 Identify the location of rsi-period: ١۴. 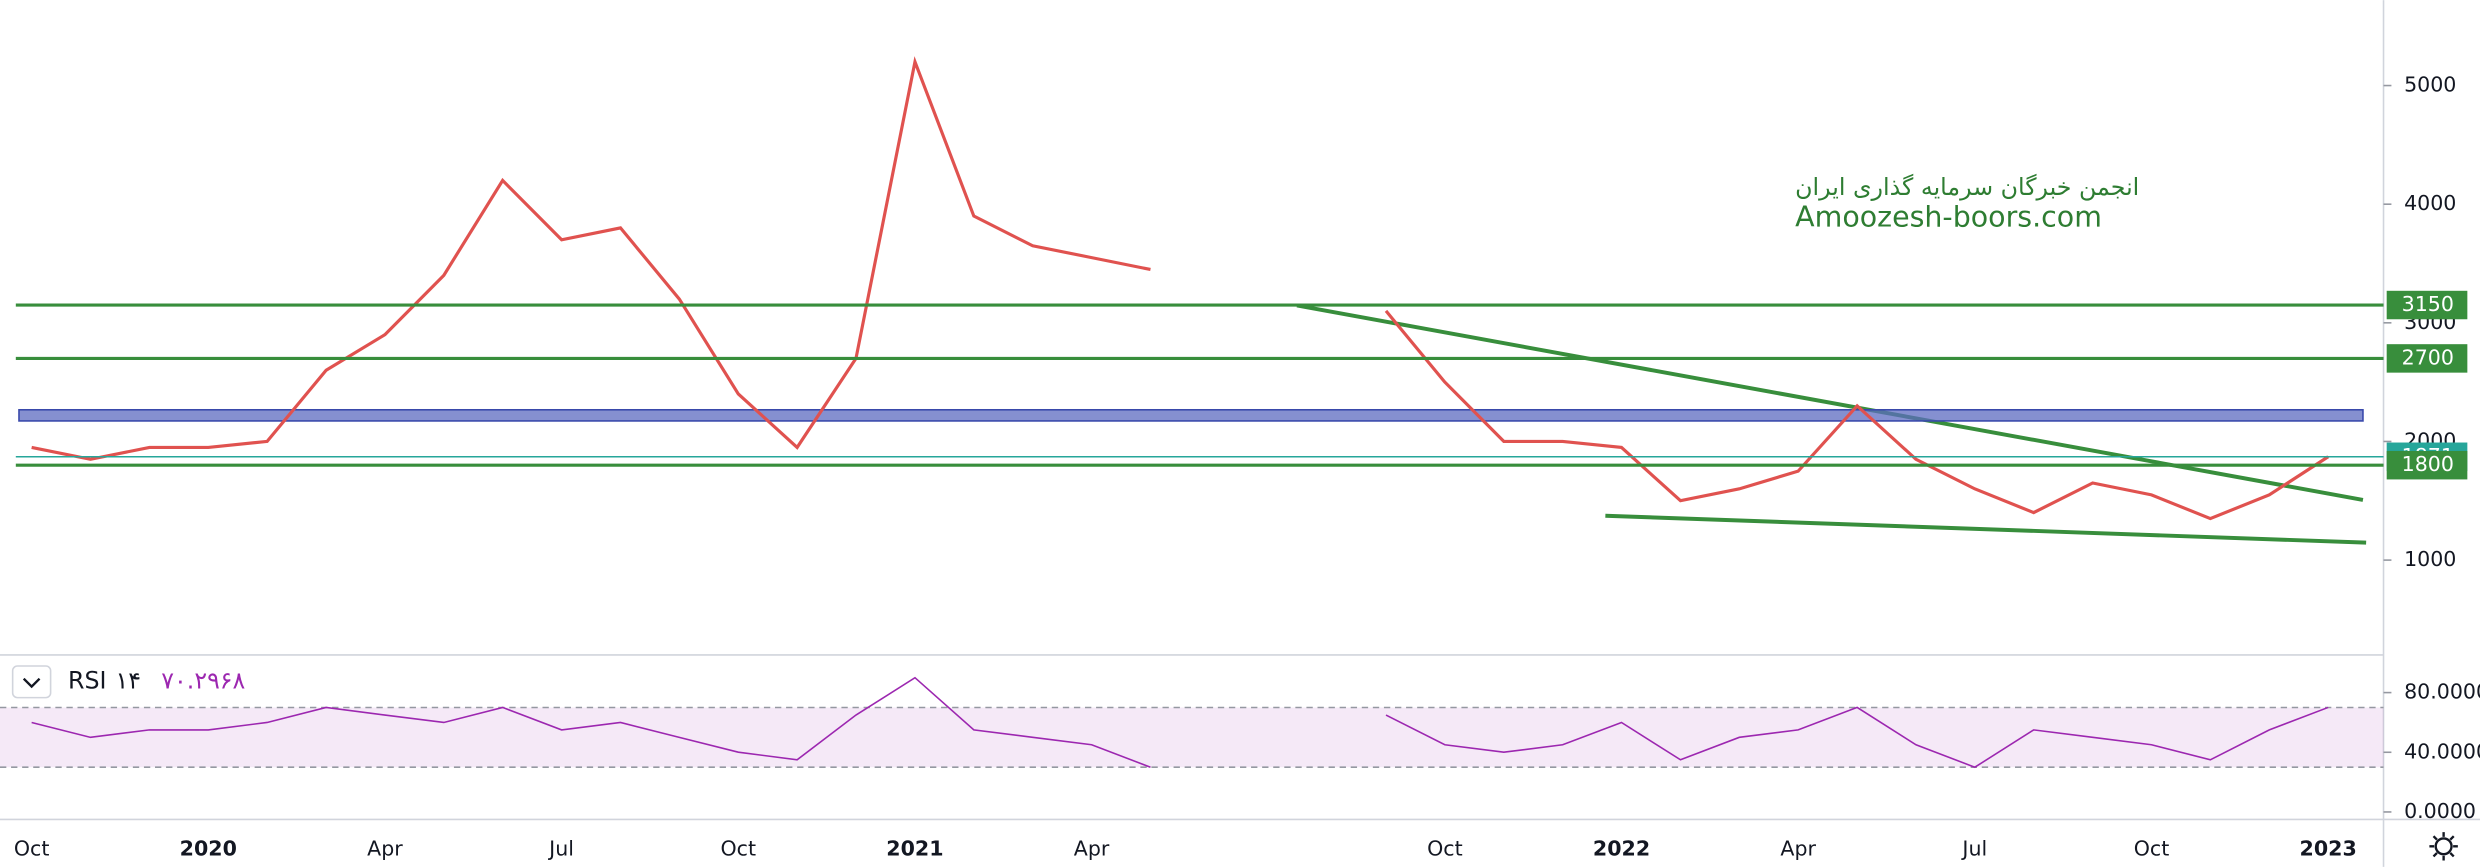
(127, 680).